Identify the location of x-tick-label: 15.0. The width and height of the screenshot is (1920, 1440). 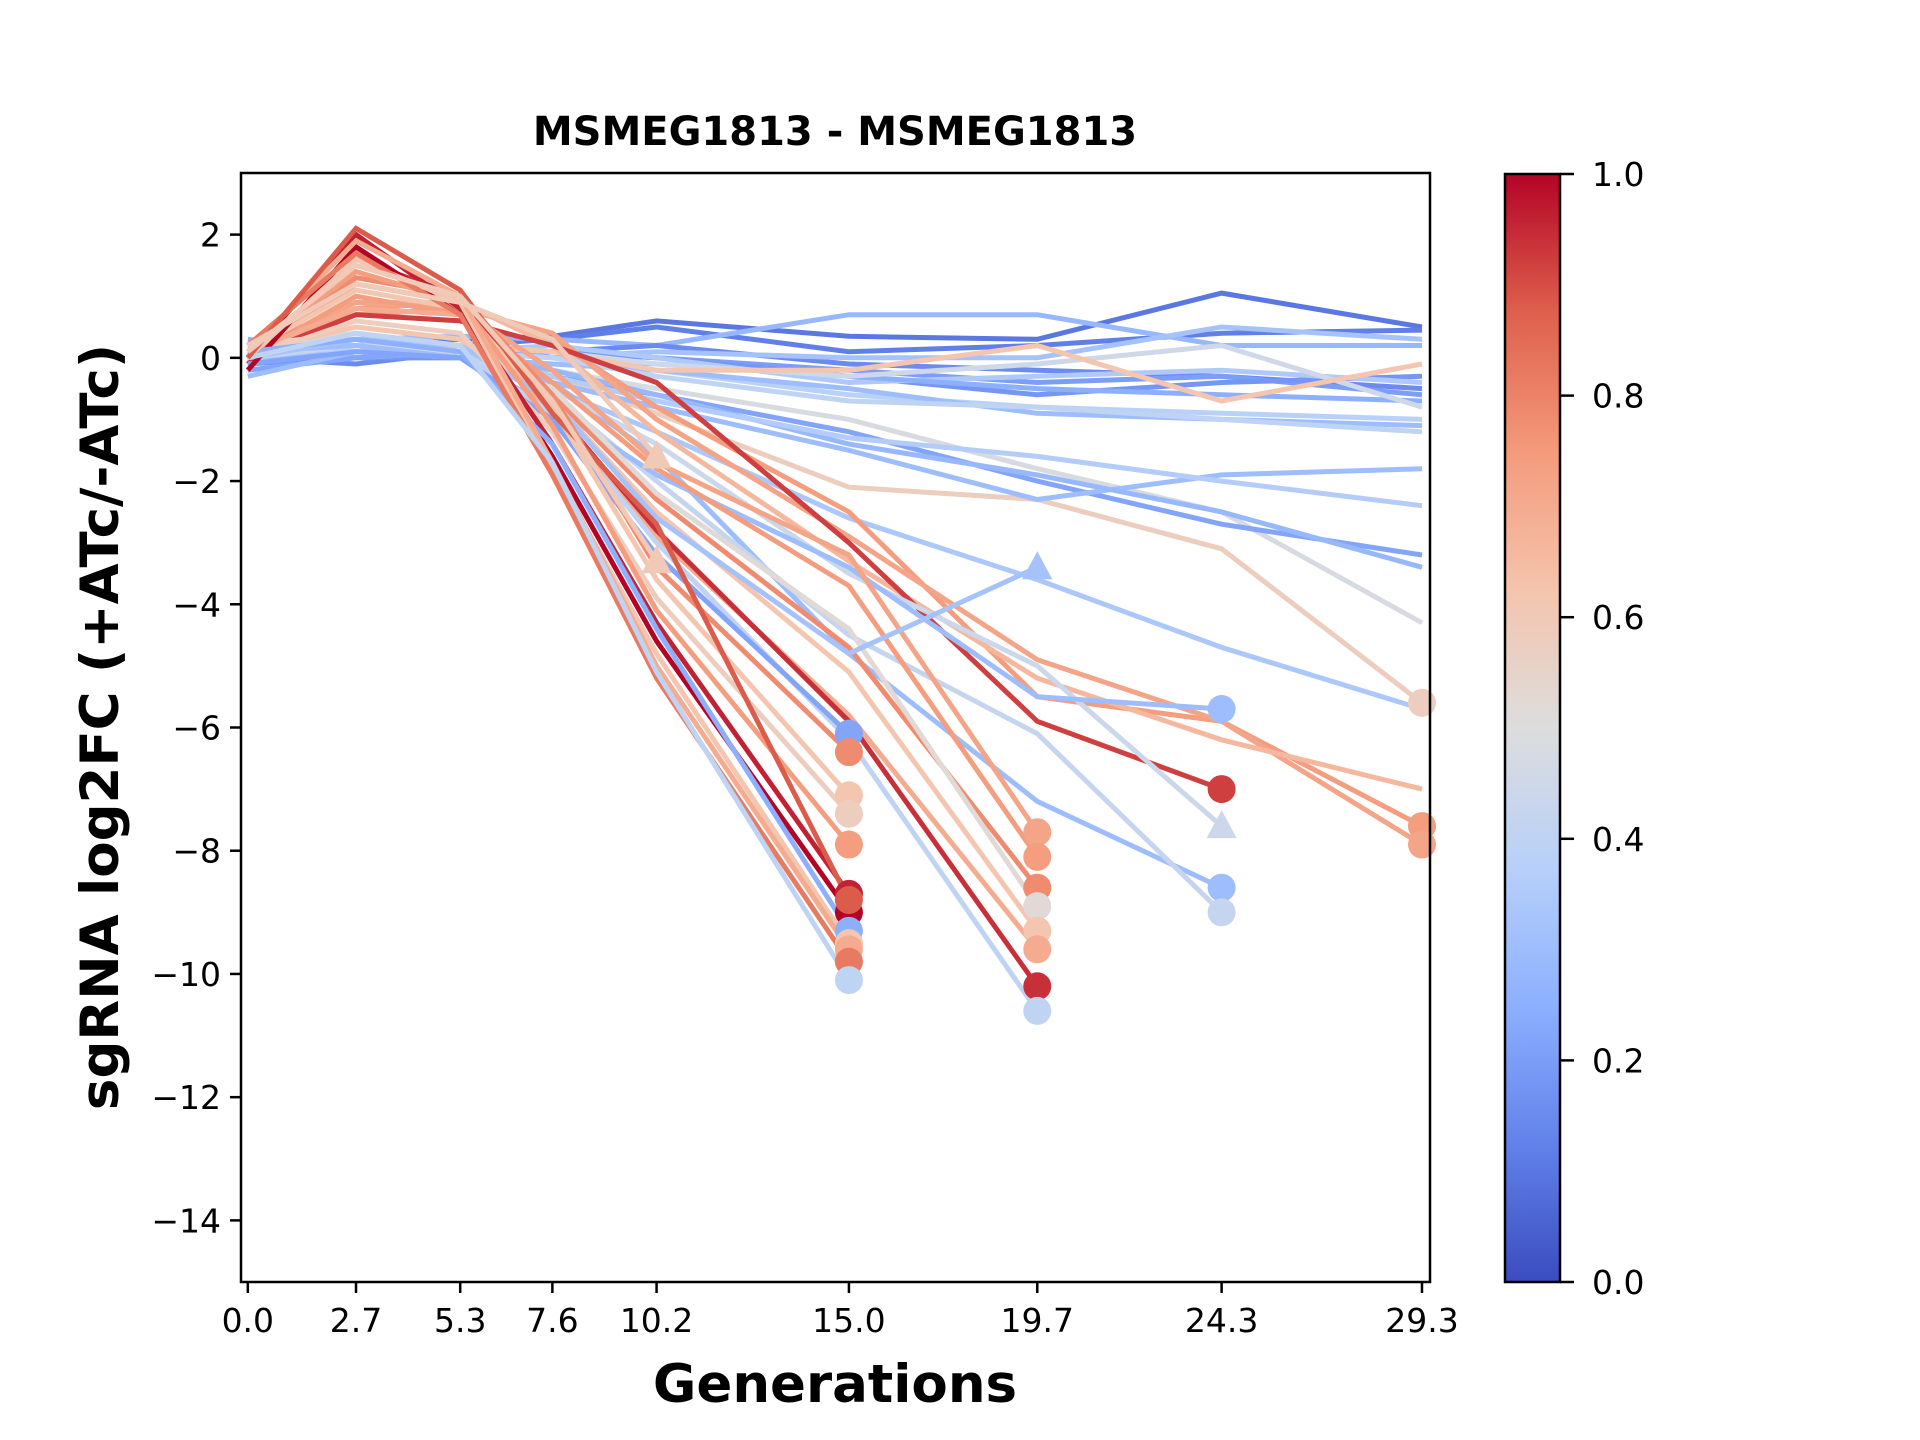
(848, 1320).